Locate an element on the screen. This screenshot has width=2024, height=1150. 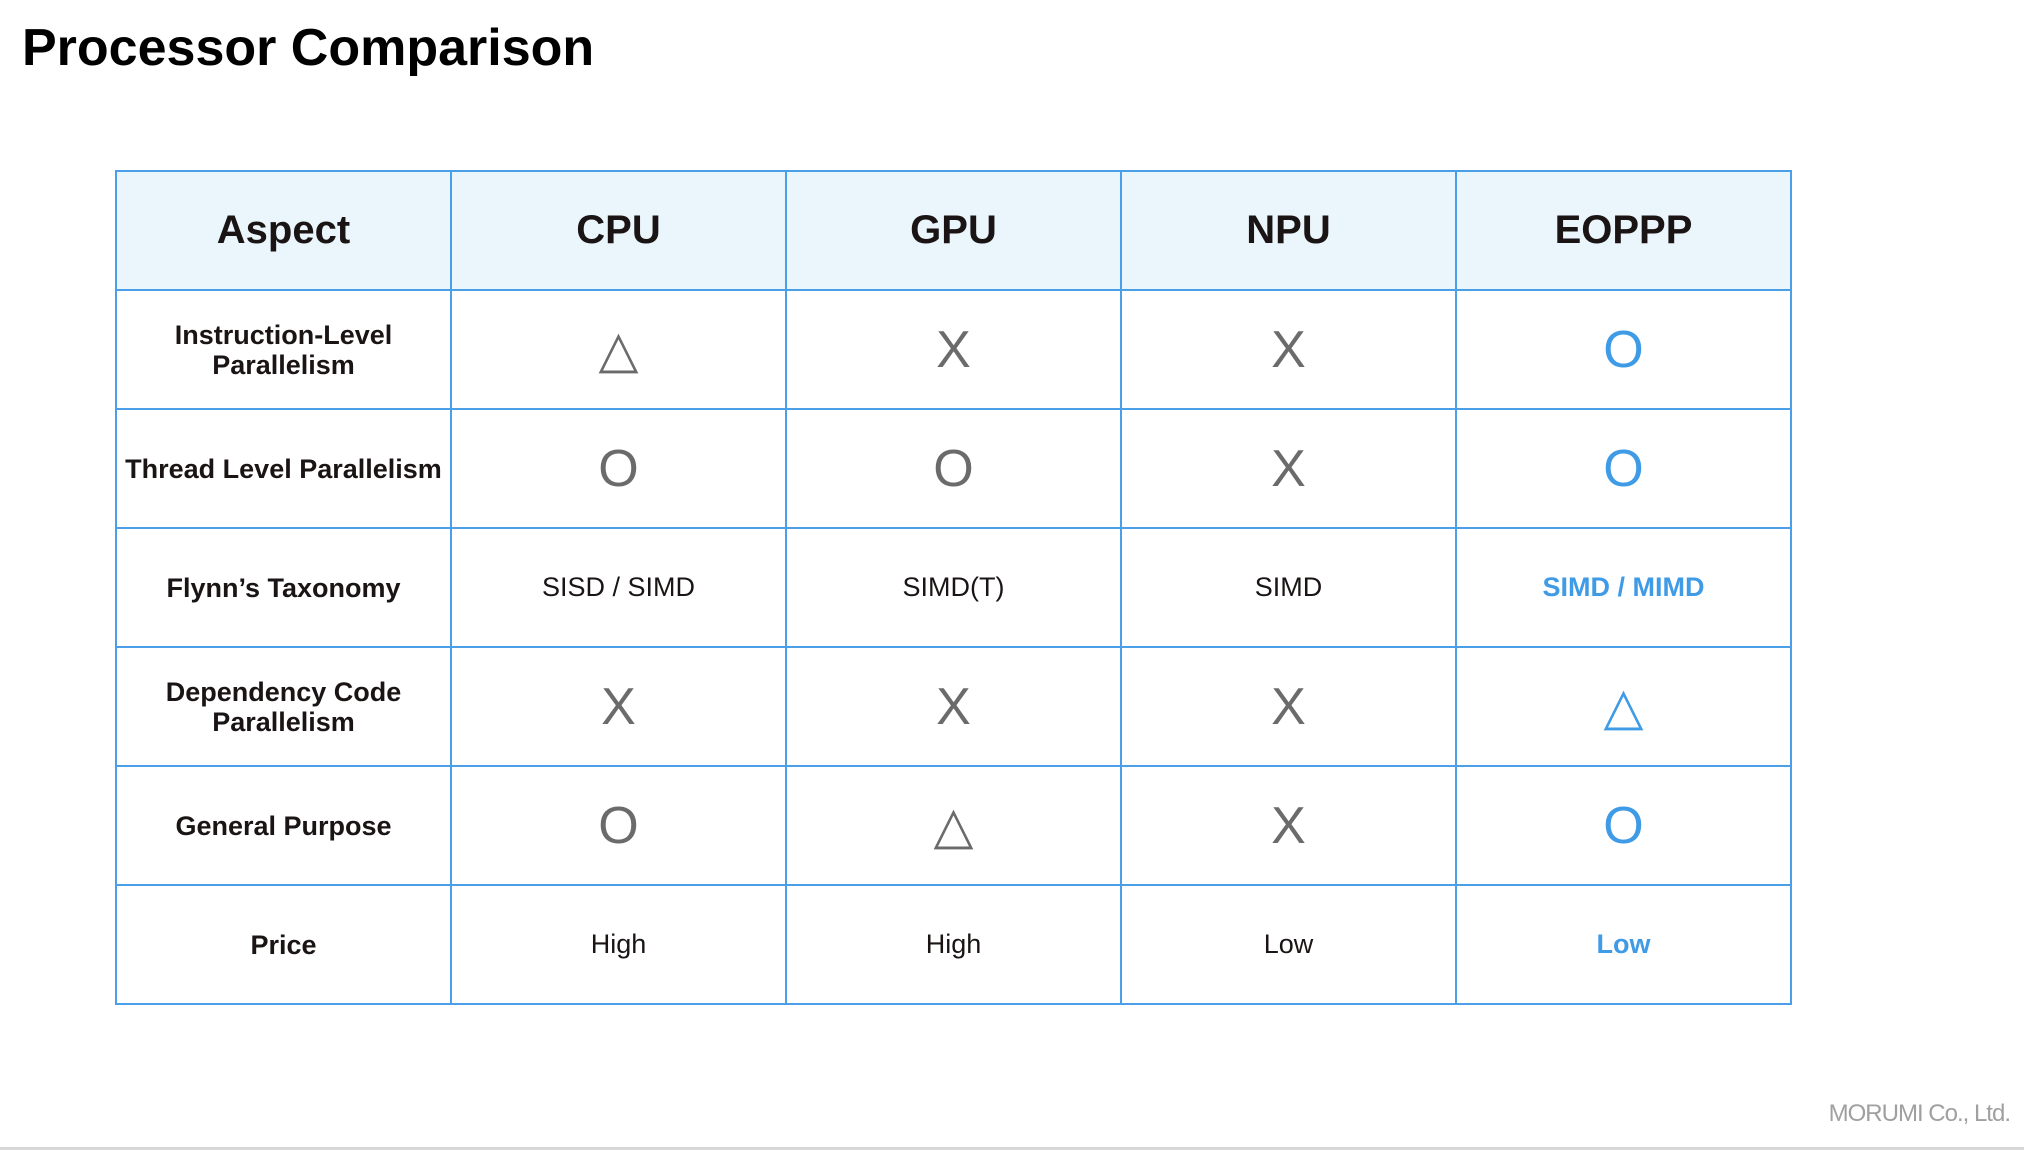
table-row: Dependency Code Parallelism X X X △ is located at coordinates (953, 706).